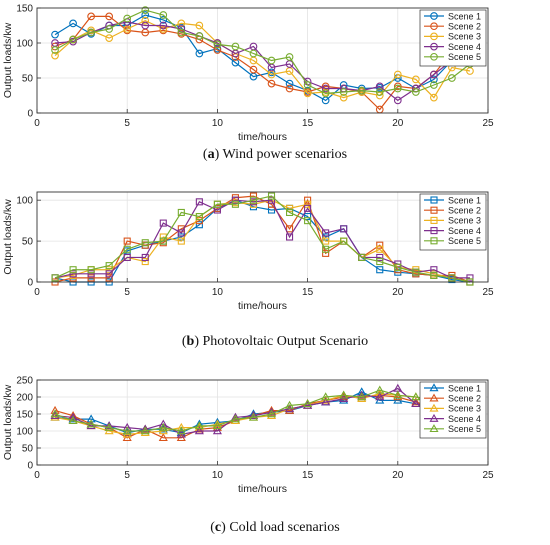  Describe the element at coordinates (24, 44) in the screenshot. I see `y-tick-label: 100` at that location.